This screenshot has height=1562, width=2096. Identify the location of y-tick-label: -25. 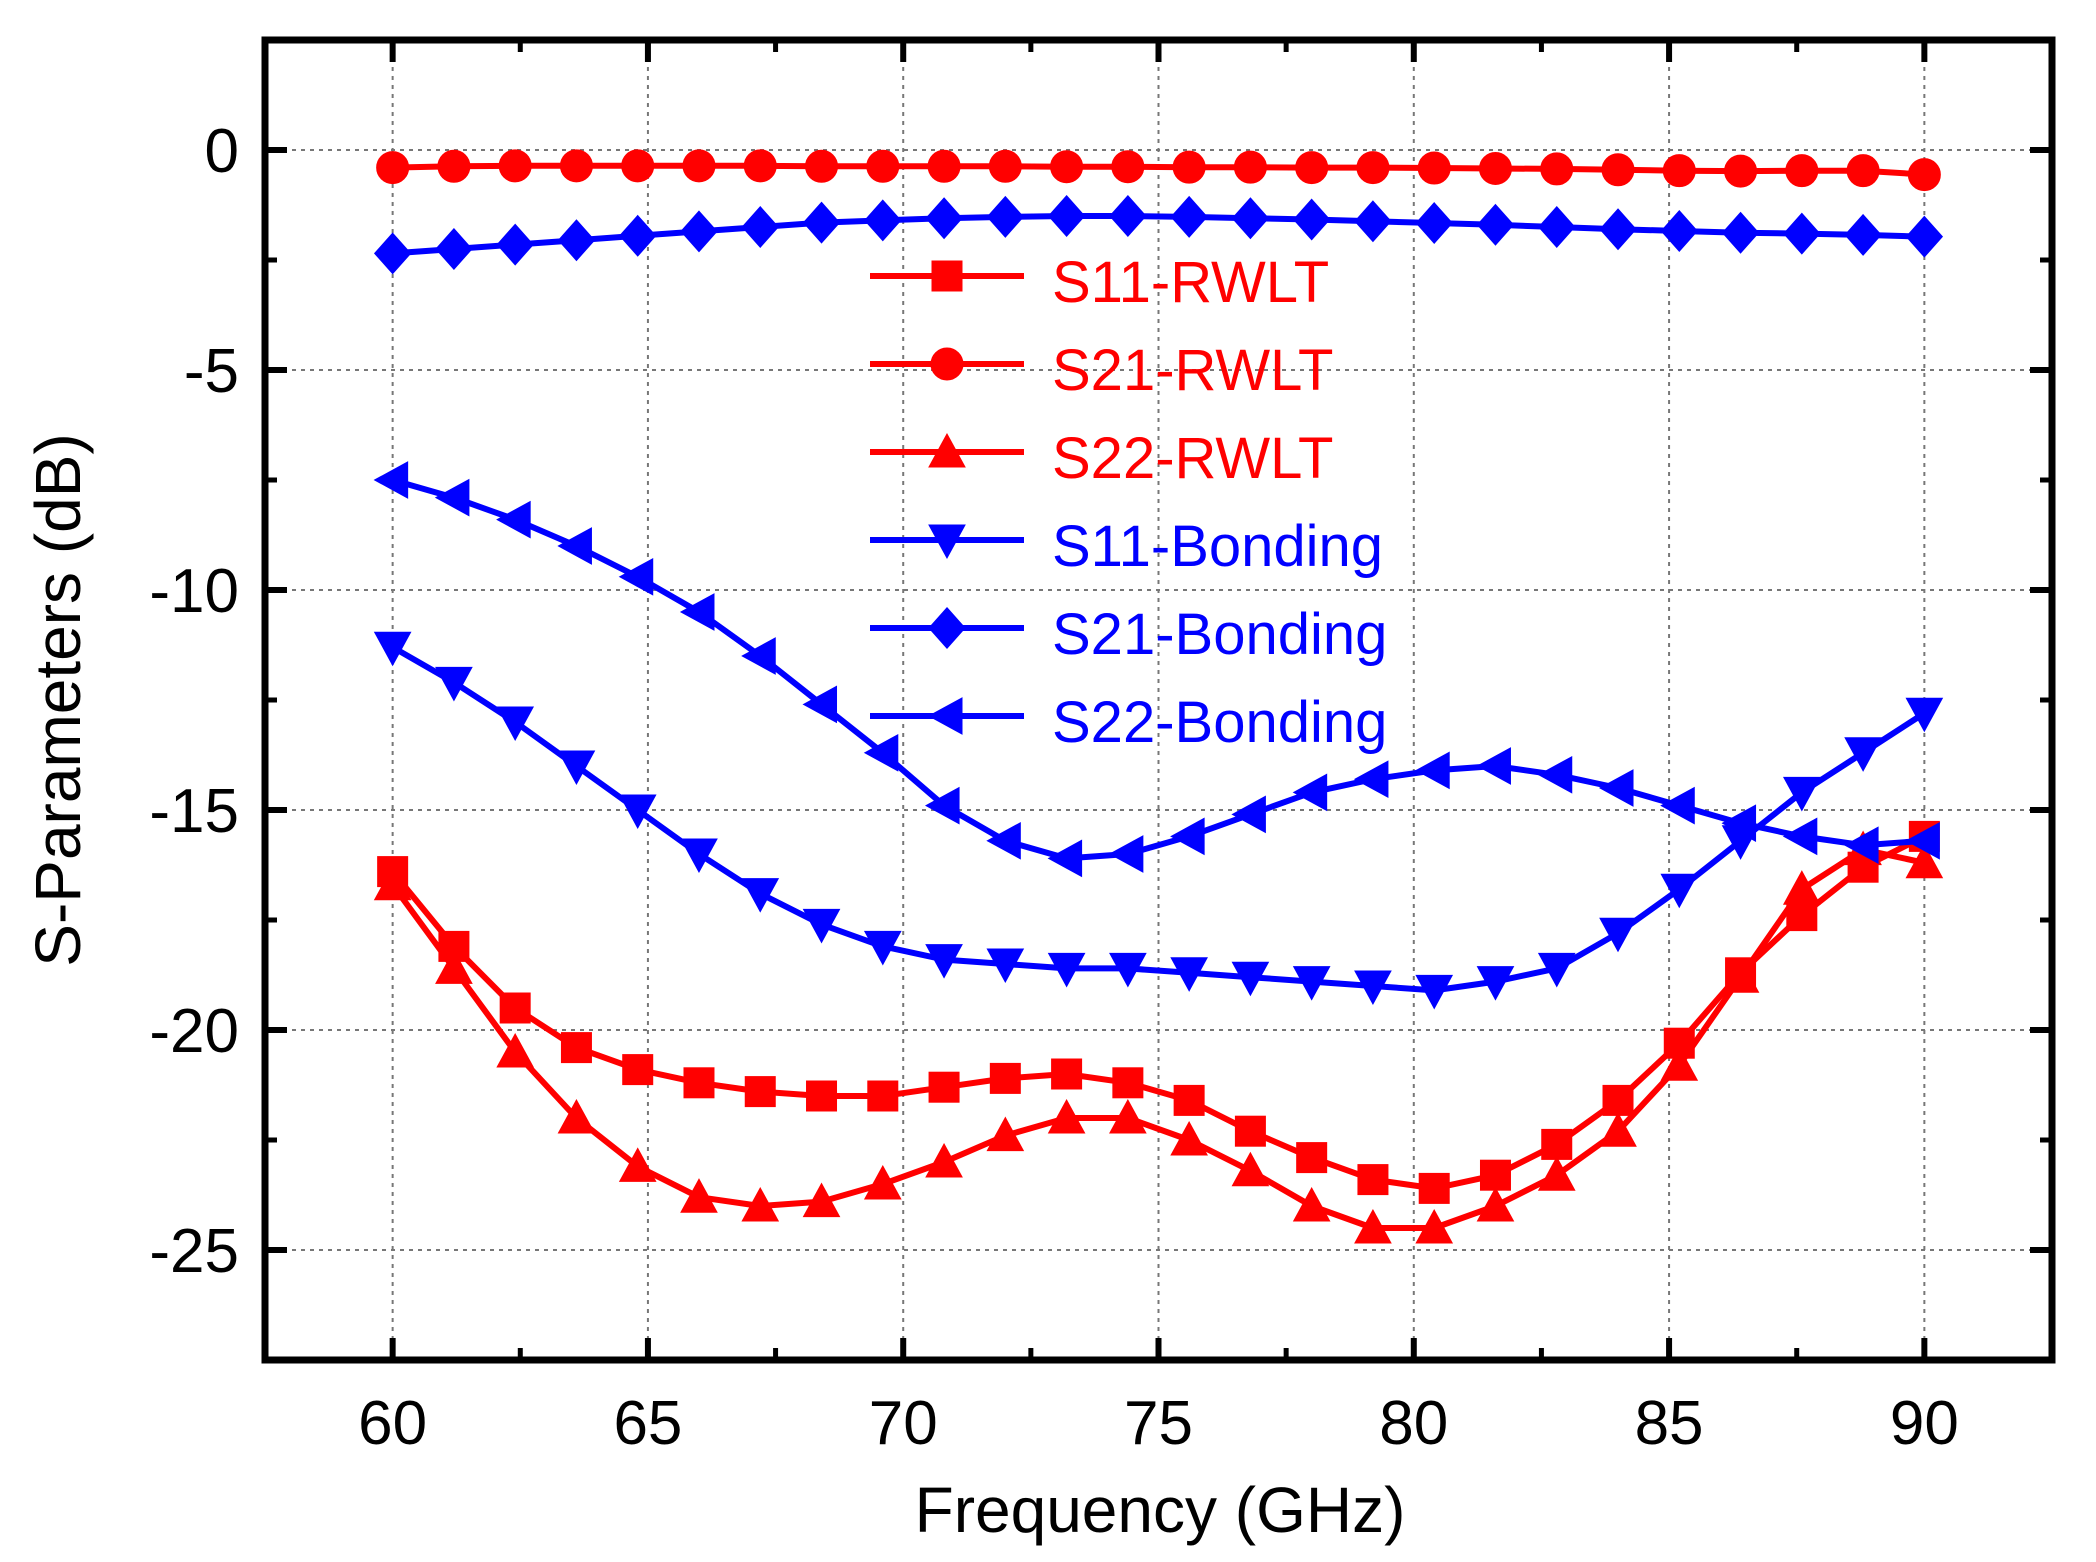
(194, 1251).